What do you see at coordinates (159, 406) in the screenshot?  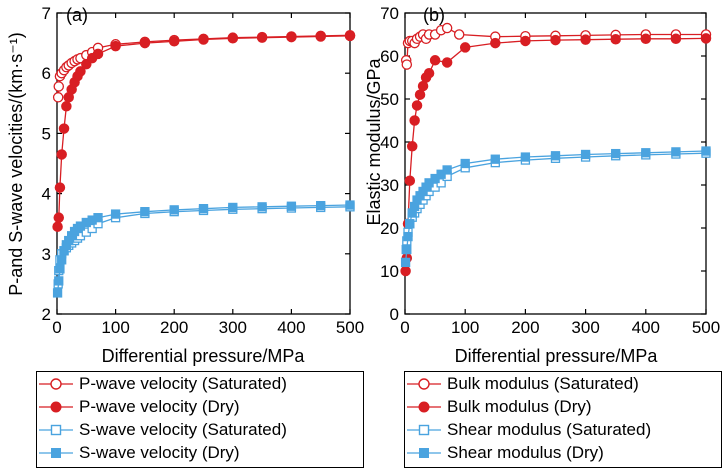 I see `legend-label: P-wave velocity (Dry)` at bounding box center [159, 406].